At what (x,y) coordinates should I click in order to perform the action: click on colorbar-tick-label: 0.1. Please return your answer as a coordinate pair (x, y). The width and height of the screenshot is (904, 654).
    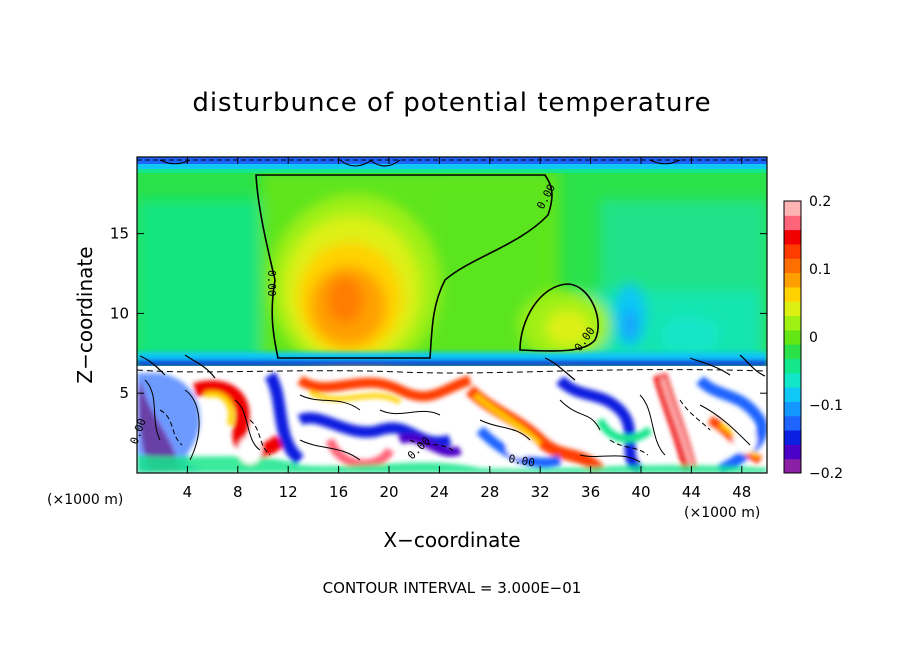
    Looking at the image, I should click on (820, 270).